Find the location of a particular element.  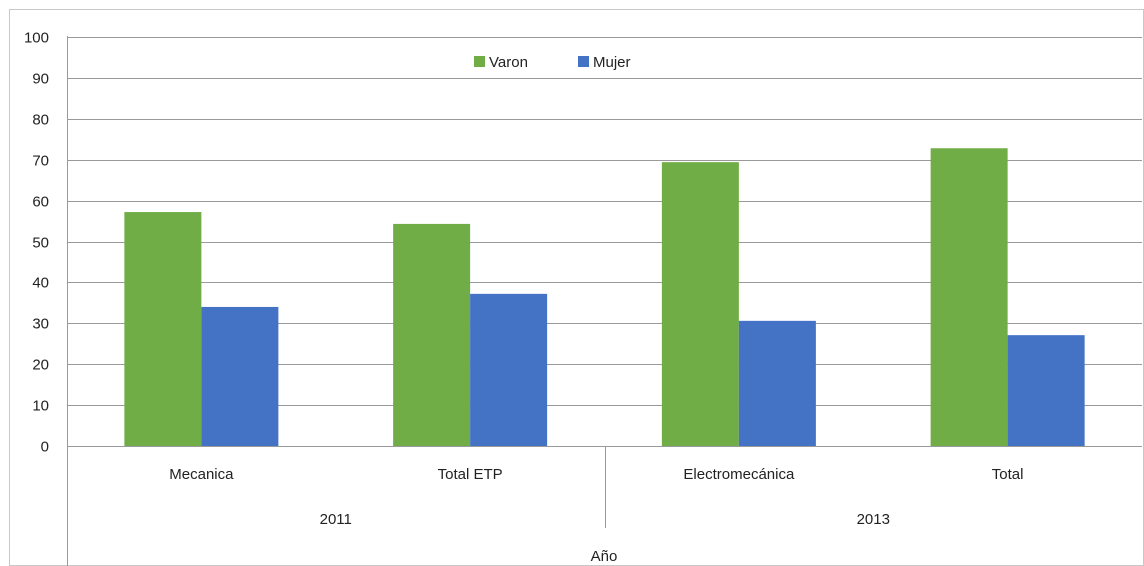

y-tick-label: 40 is located at coordinates (40, 283).